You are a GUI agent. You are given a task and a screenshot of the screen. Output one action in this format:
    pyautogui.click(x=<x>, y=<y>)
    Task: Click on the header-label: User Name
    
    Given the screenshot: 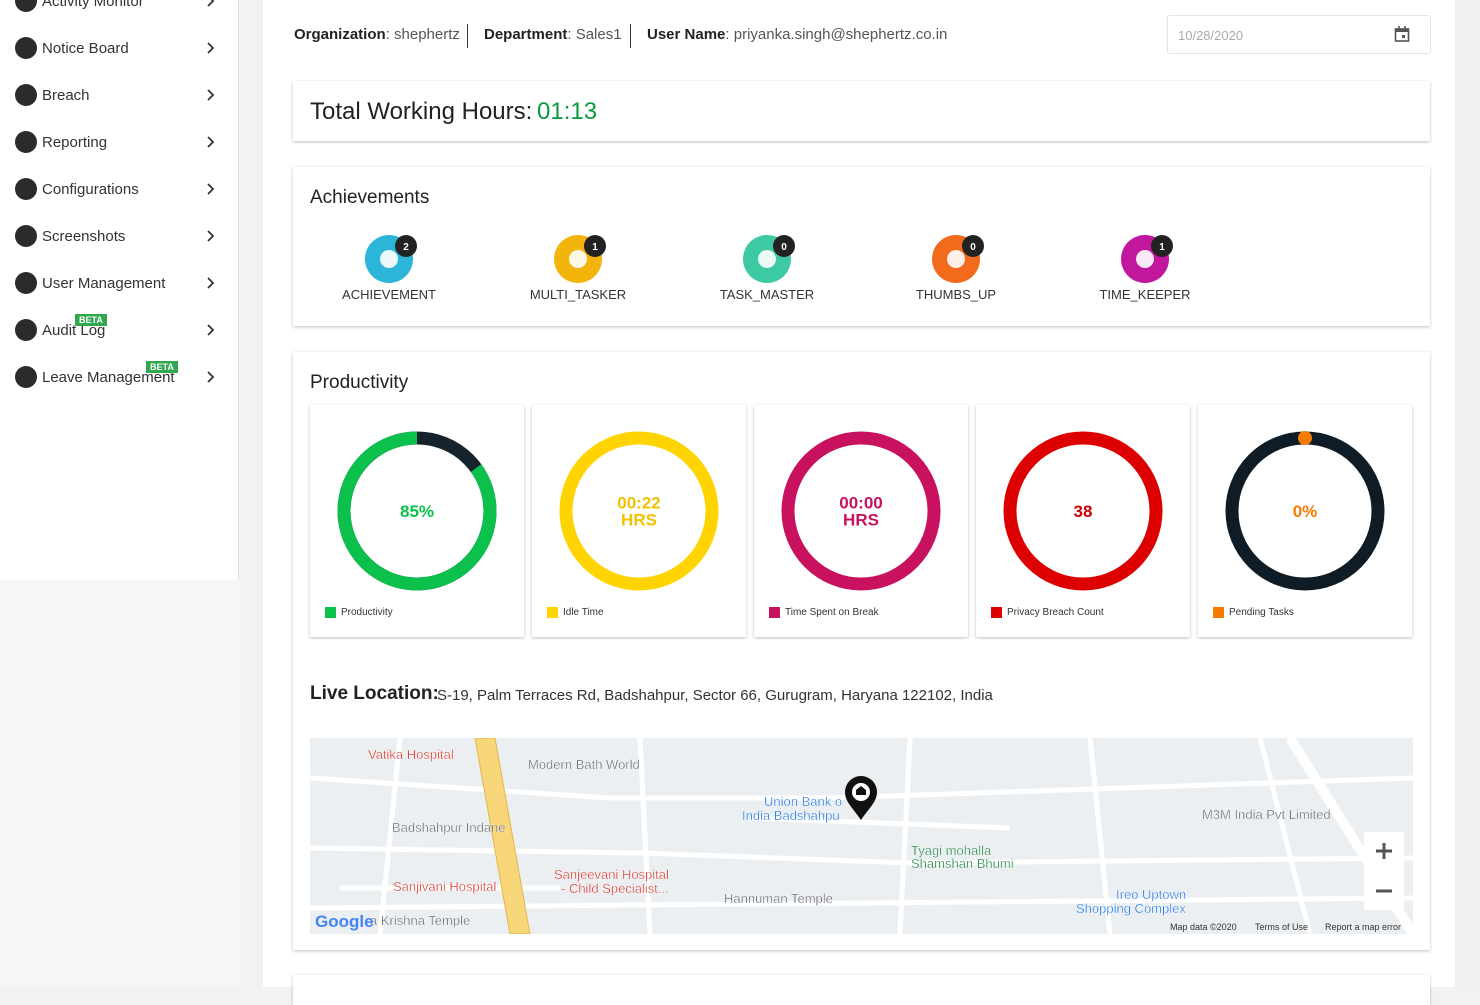 What is the action you would take?
    pyautogui.click(x=686, y=34)
    